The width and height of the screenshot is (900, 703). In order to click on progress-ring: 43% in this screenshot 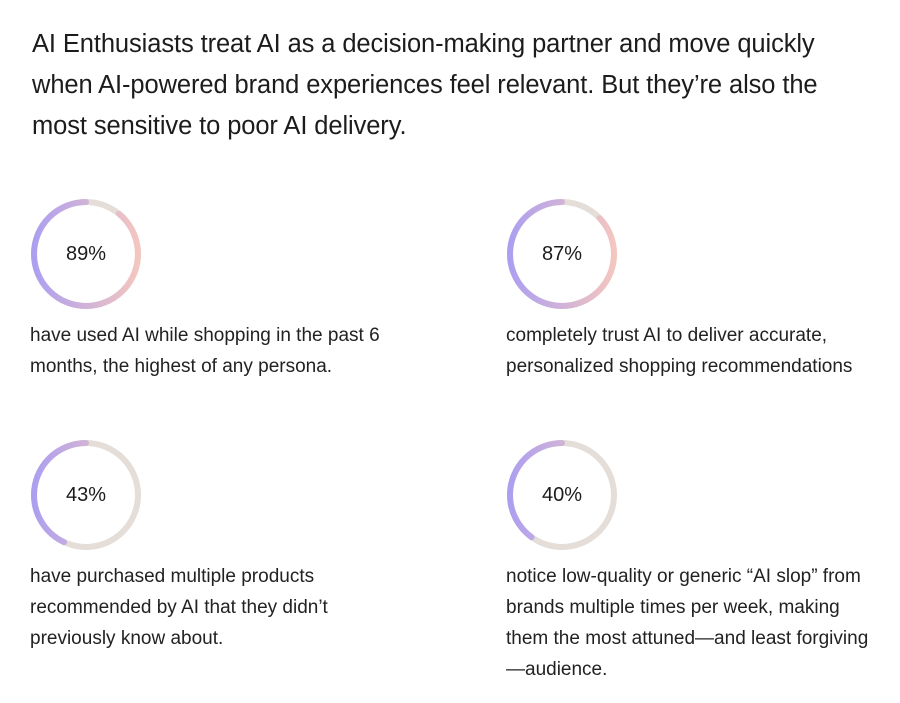, I will do `click(86, 495)`.